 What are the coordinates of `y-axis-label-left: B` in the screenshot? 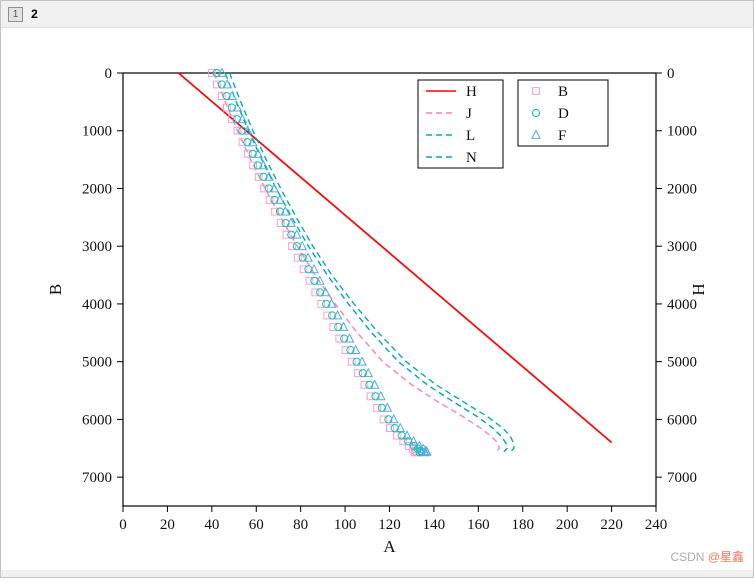 It's located at (55, 289).